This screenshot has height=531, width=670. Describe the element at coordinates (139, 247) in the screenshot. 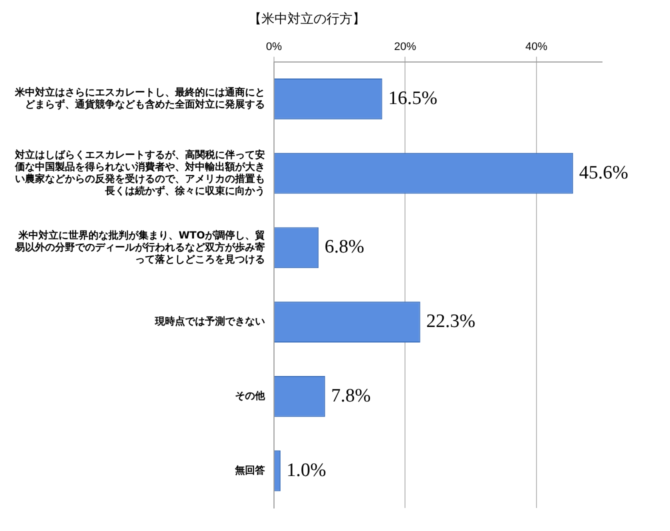

I see `y-tick-label: 米中対立に世界的な批判が集まり、WTOが調停し、貿易以外の分野でのディールが行われるなど双方が歩み寄って落としどころを見つける` at that location.